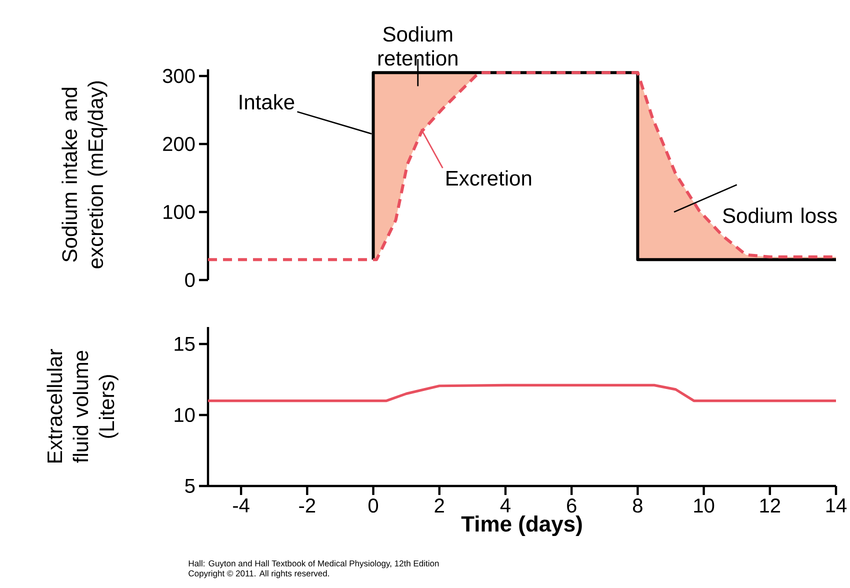 This screenshot has height=588, width=850. What do you see at coordinates (637, 505) in the screenshot?
I see `x-tick-label: 8` at bounding box center [637, 505].